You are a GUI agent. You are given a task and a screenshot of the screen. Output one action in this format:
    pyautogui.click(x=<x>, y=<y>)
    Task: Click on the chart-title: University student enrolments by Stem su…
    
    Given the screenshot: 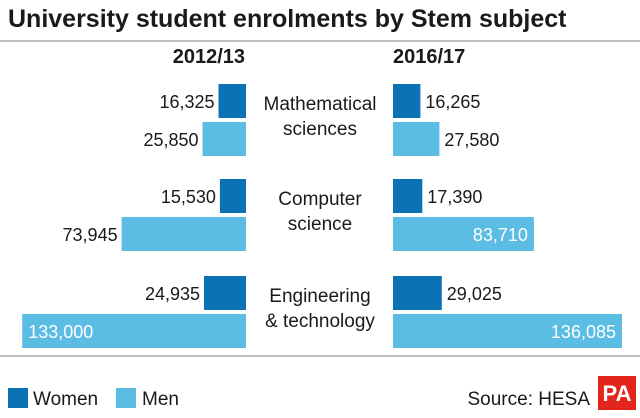 What is the action you would take?
    pyautogui.click(x=287, y=19)
    